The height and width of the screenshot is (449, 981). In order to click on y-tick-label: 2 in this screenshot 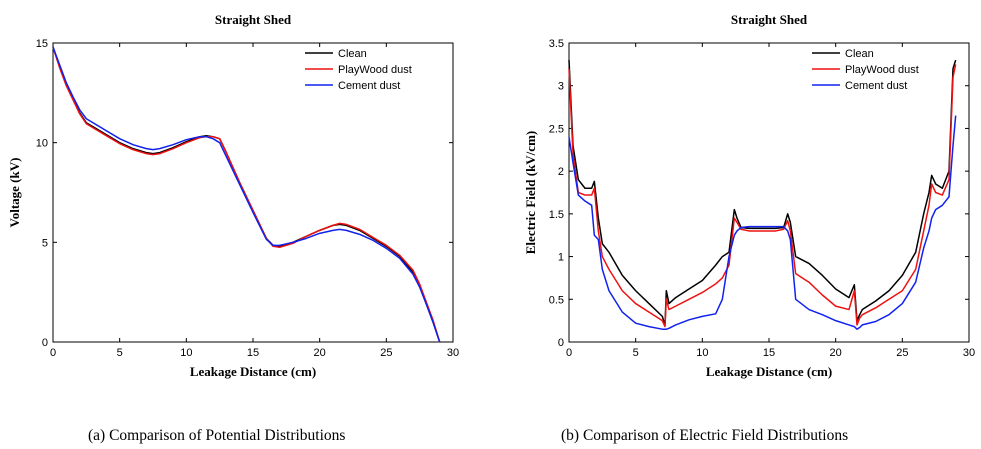, I will do `click(561, 172)`.